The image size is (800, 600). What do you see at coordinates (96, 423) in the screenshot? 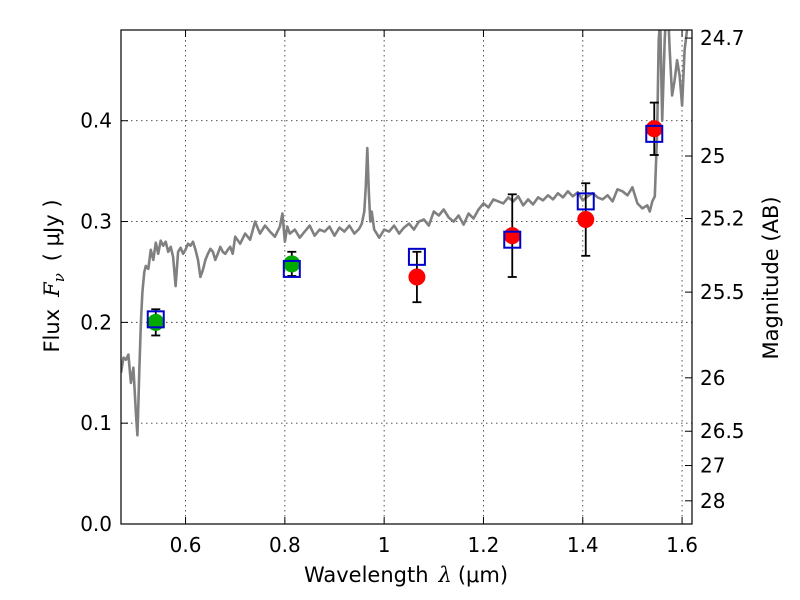
I see `y-tick-label: 0.1` at bounding box center [96, 423].